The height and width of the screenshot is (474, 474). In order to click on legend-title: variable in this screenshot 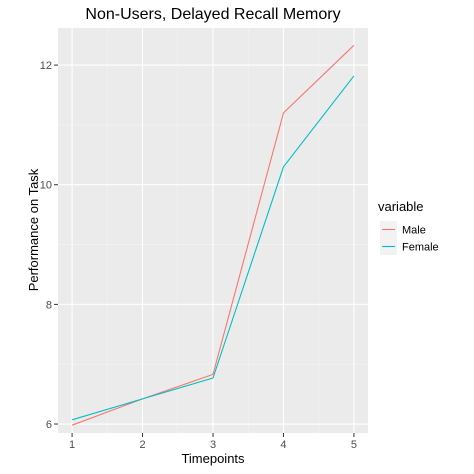, I will do `click(401, 206)`.